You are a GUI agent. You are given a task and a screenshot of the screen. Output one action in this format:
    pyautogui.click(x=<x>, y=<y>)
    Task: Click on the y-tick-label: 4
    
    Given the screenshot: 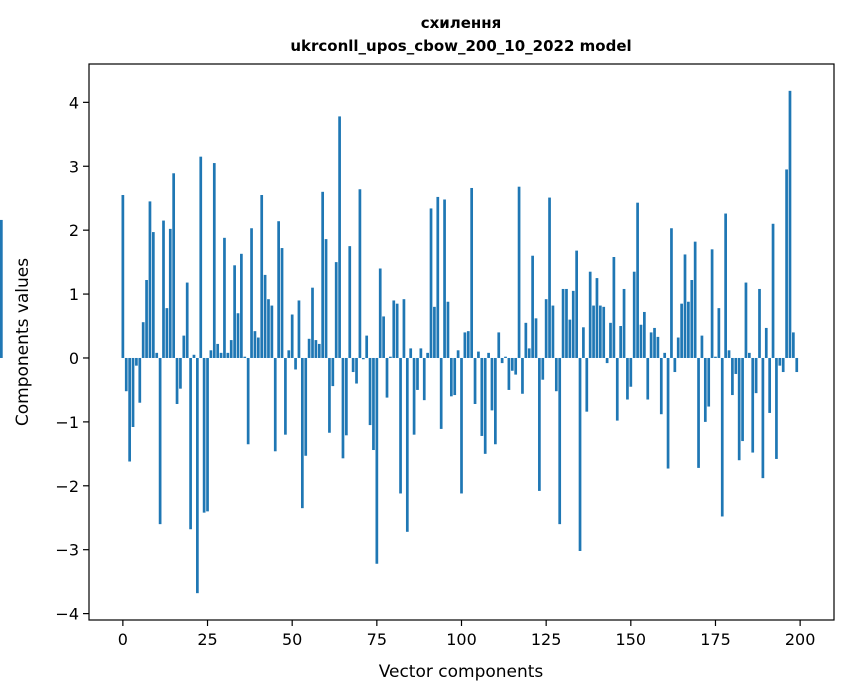 What is the action you would take?
    pyautogui.click(x=74, y=102)
    